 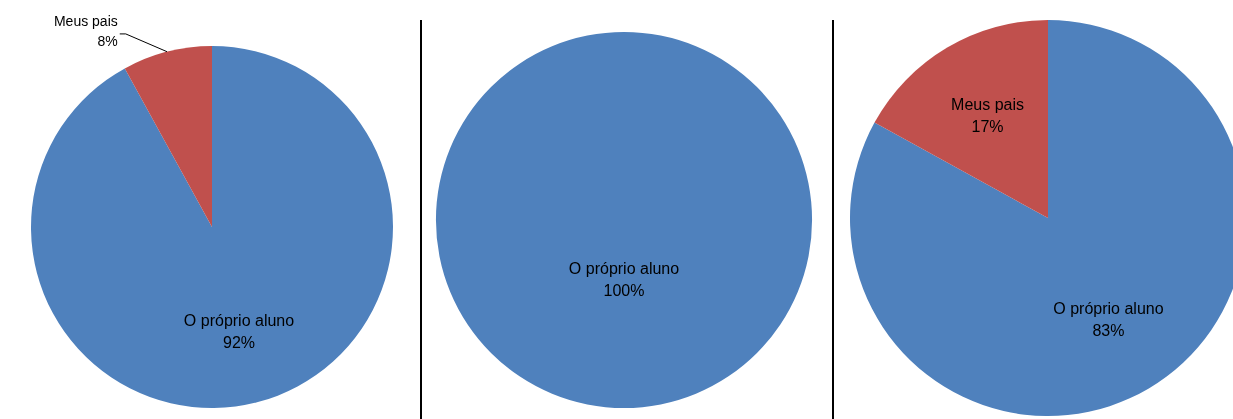 I want to click on data-label: 100%, so click(x=624, y=291).